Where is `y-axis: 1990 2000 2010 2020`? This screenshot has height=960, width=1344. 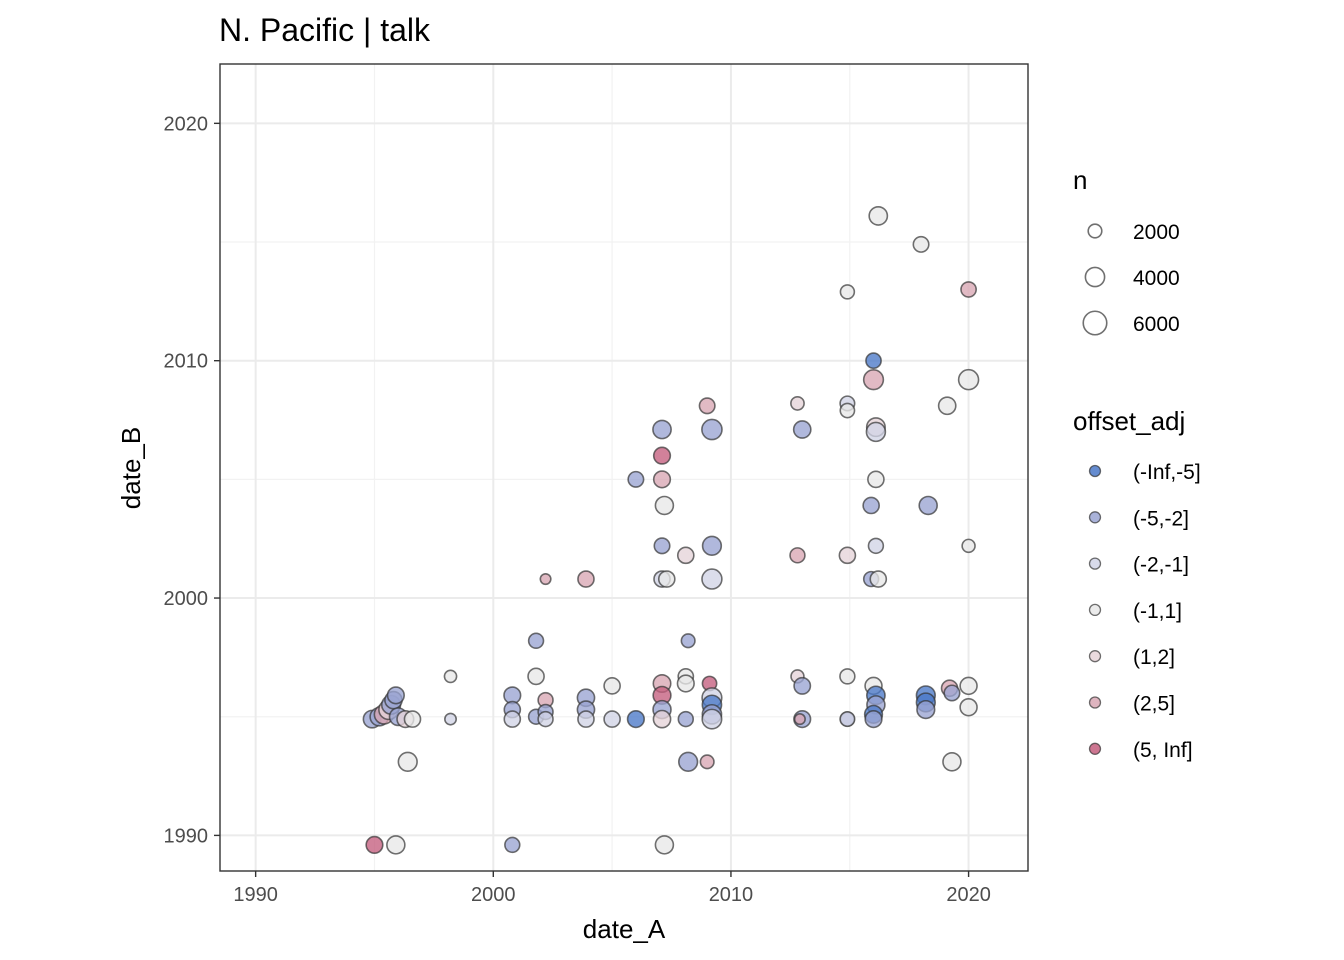
y-axis: 1990 2000 2010 2020 is located at coordinates (192, 480).